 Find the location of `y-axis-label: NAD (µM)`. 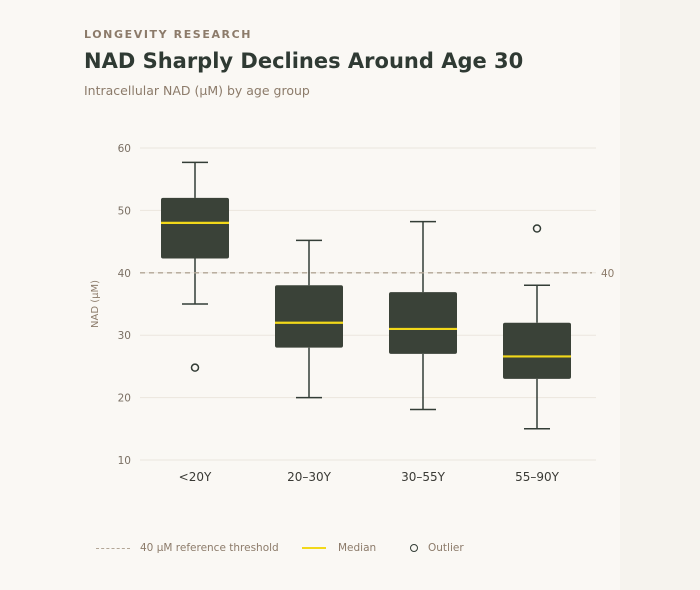

y-axis-label: NAD (µM) is located at coordinates (95, 304).